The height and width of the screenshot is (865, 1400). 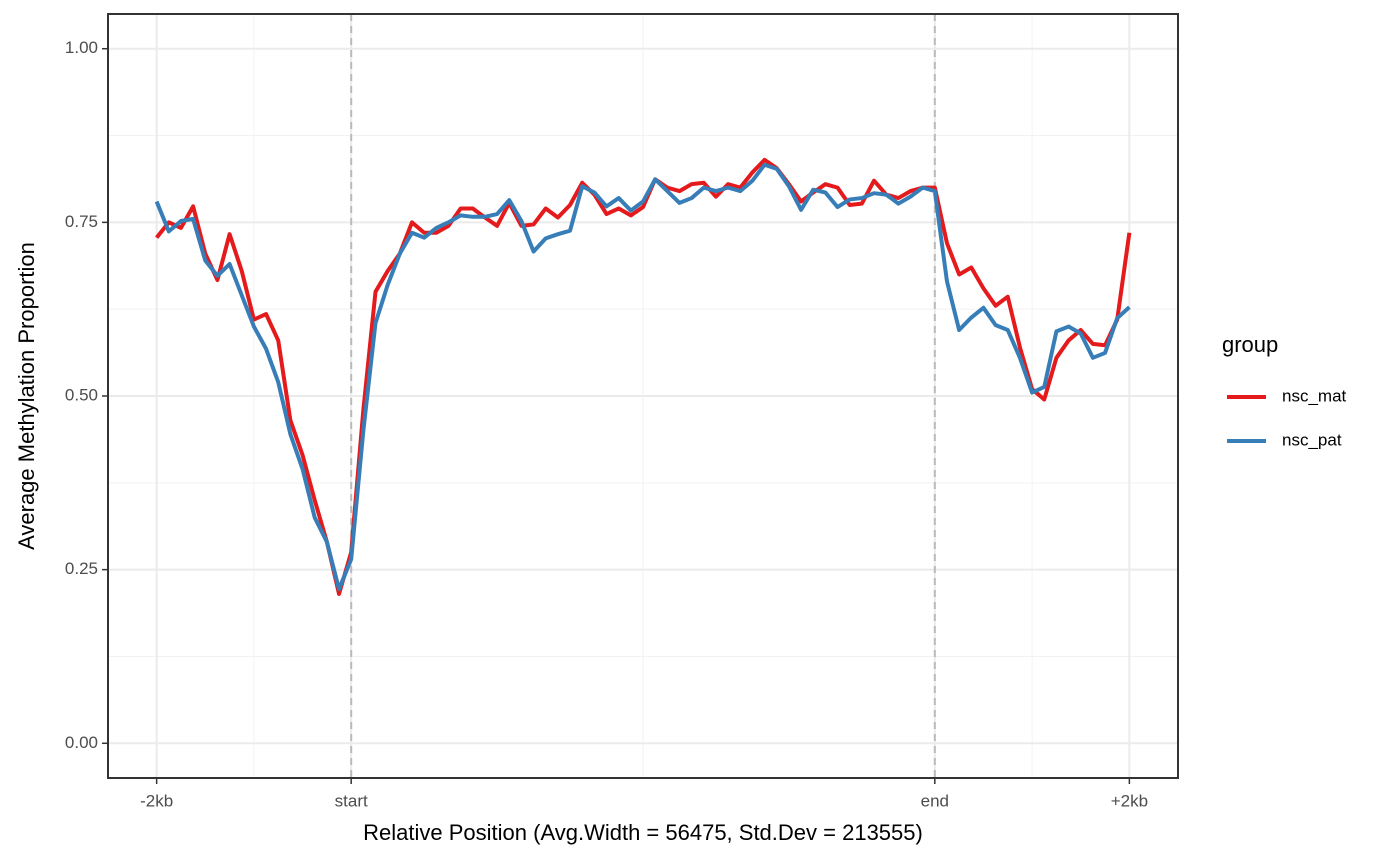 What do you see at coordinates (81, 221) in the screenshot?
I see `y-tick-label: 0.75` at bounding box center [81, 221].